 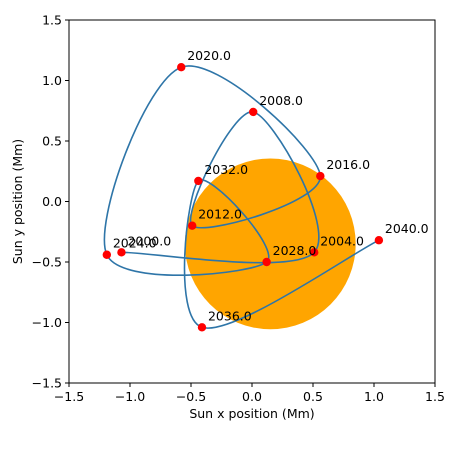 I want to click on y-tick-label: 1.0, so click(x=52, y=80).